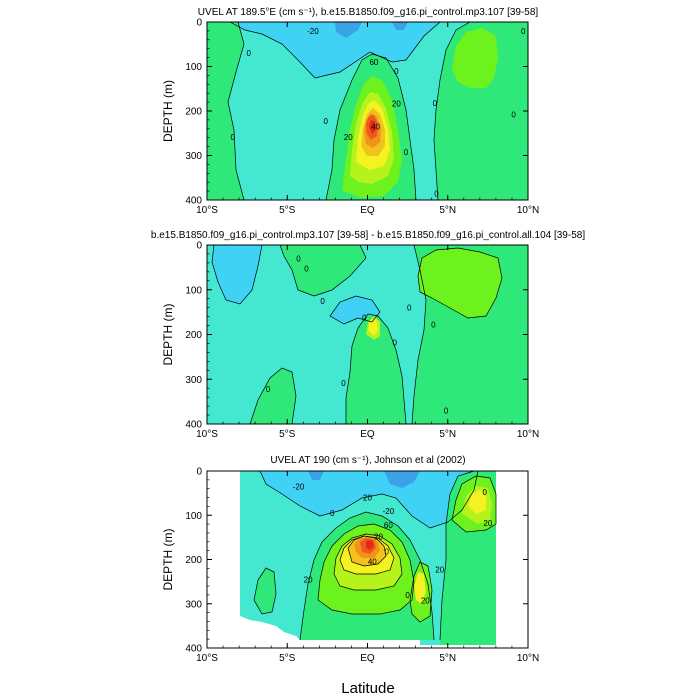 Image resolution: width=700 pixels, height=700 pixels. What do you see at coordinates (460, 283) in the screenshot?
I see `panel-2-north-max` at bounding box center [460, 283].